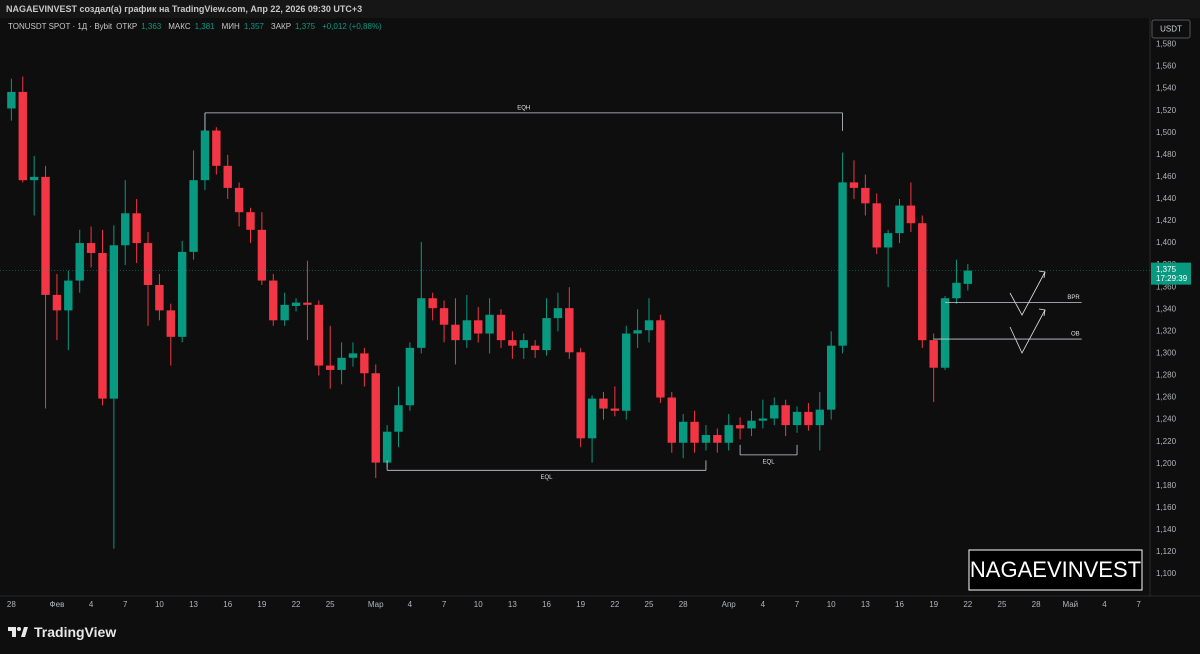 The image size is (1200, 654). Describe the element at coordinates (330, 604) in the screenshot. I see `x-tick-label: 25` at that location.